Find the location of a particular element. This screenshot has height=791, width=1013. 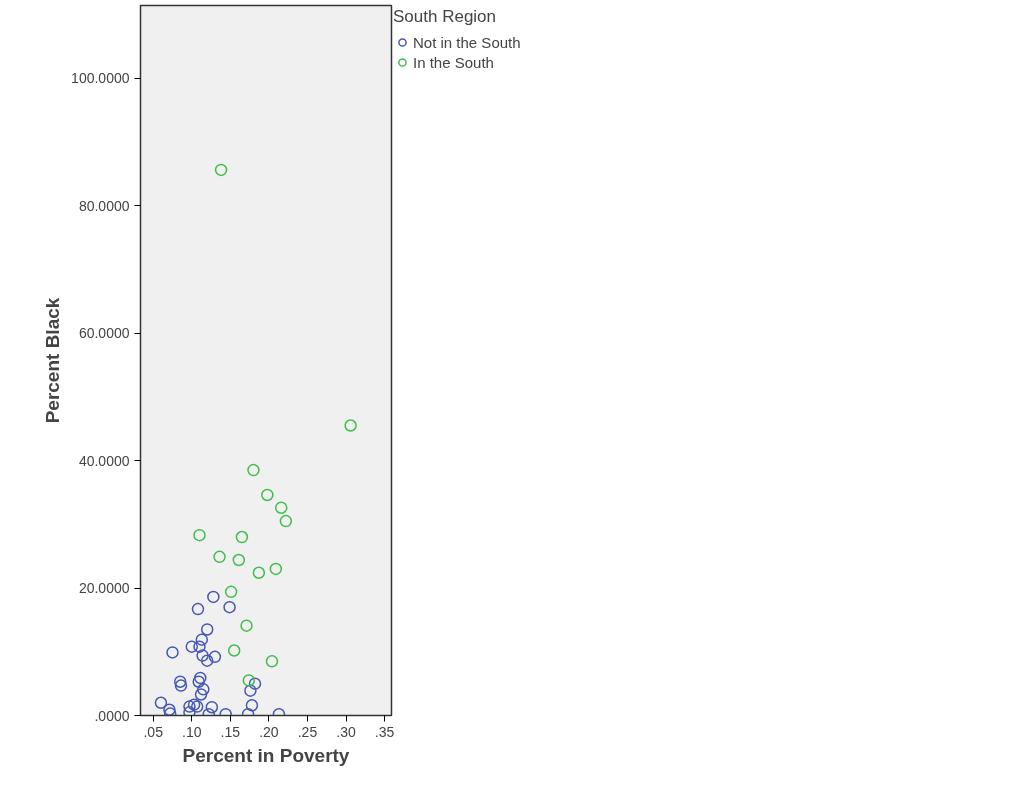

y-tick-label: 40.0000 is located at coordinates (104, 460).